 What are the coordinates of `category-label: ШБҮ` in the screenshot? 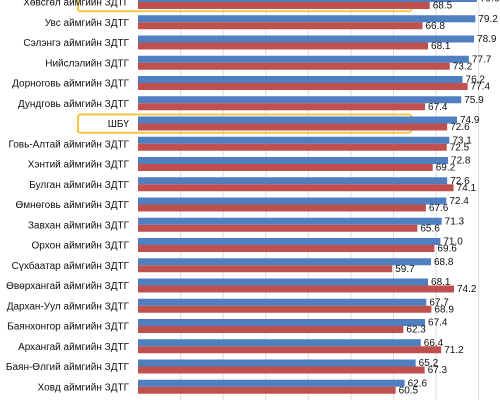 It's located at (119, 124).